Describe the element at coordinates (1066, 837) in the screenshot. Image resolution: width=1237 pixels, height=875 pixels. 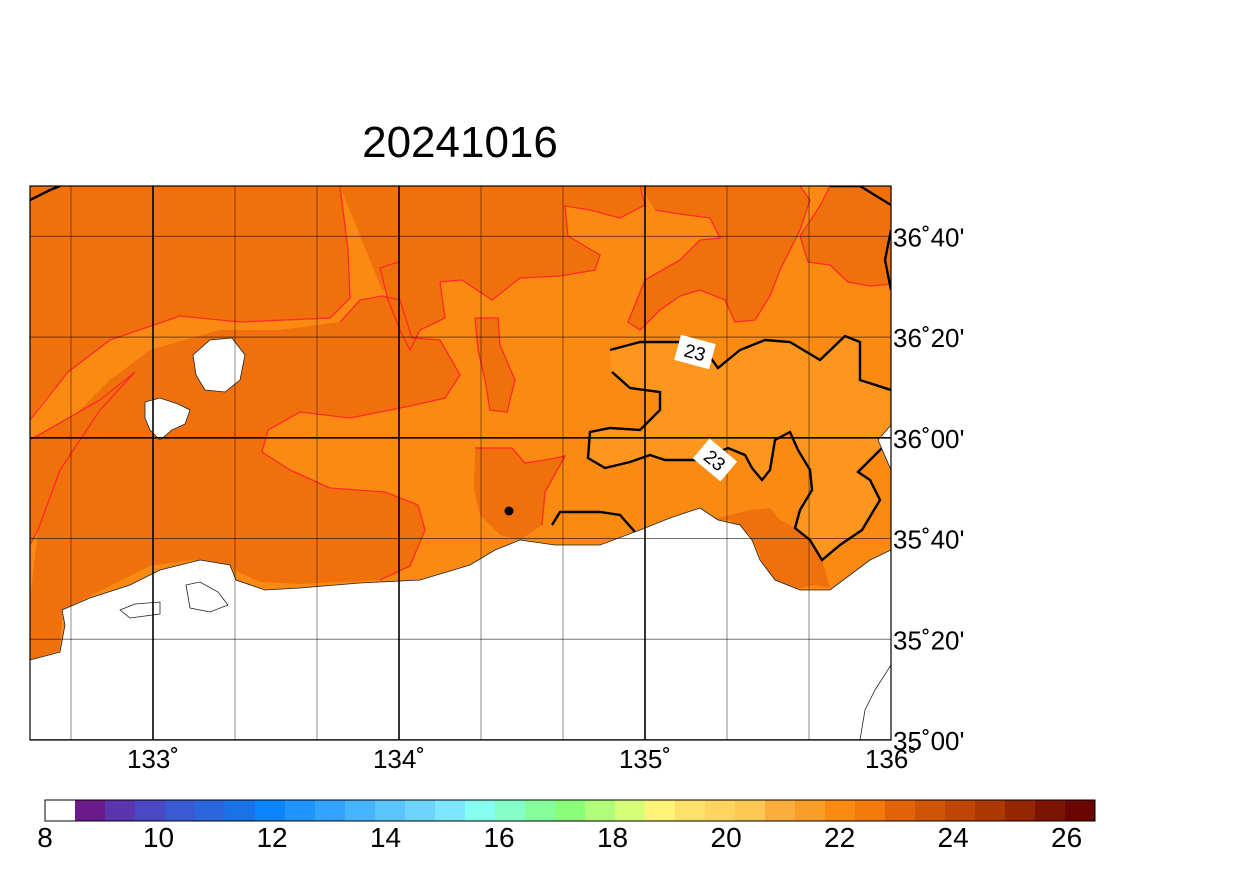
I see `colorbar-tick-label: 26` at that location.